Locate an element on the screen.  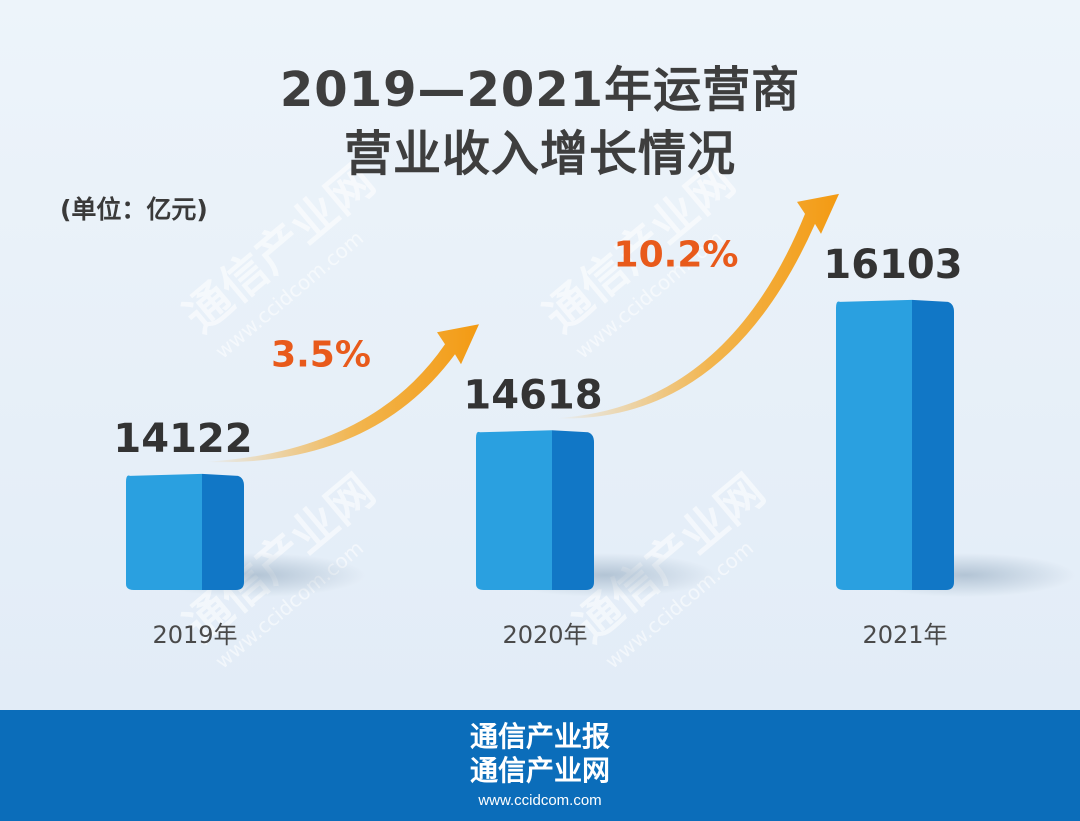
chart-subtitle: 营业收入增长情况 is located at coordinates (539, 154).